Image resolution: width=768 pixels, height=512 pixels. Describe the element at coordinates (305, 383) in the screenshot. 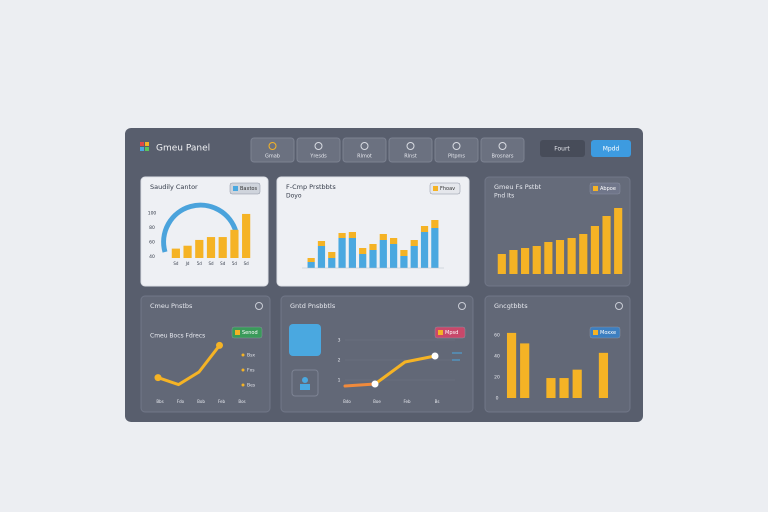

I see `avatar-icon` at that location.